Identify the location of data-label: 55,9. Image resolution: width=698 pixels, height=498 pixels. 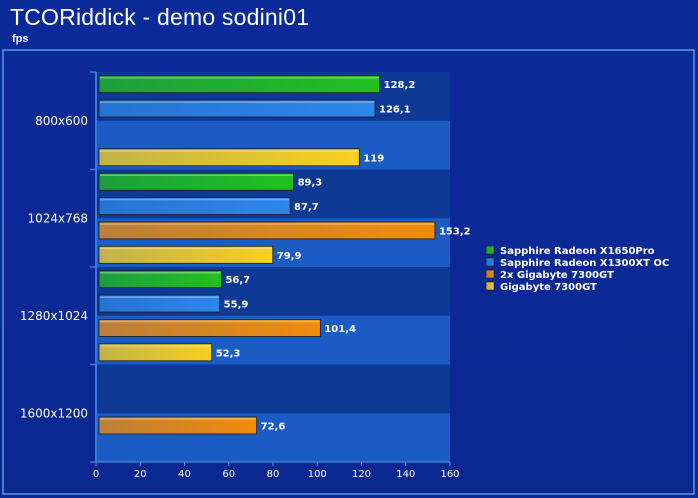
(236, 305).